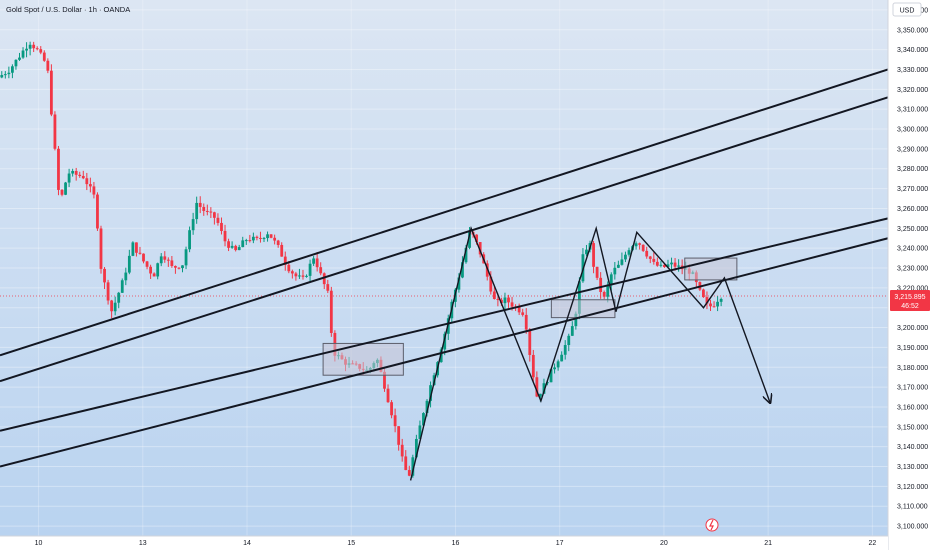  What do you see at coordinates (444, 543) in the screenshot?
I see `time-axis-panel` at bounding box center [444, 543].